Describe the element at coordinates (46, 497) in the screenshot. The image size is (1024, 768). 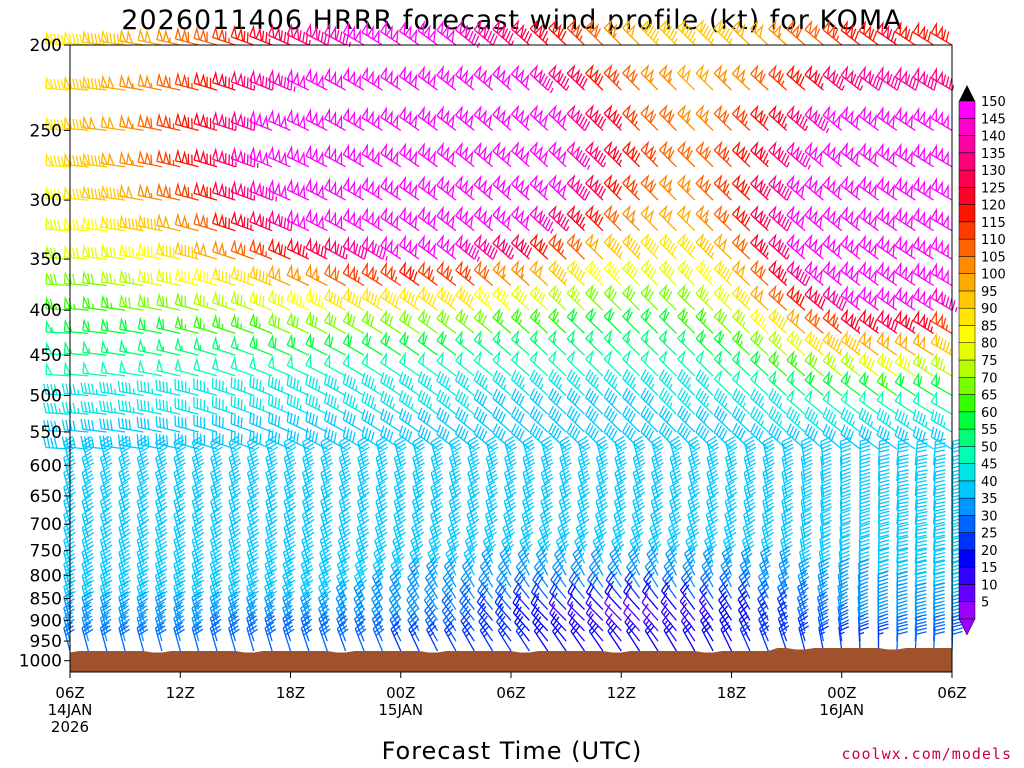
I see `y-tick-label: 650` at that location.